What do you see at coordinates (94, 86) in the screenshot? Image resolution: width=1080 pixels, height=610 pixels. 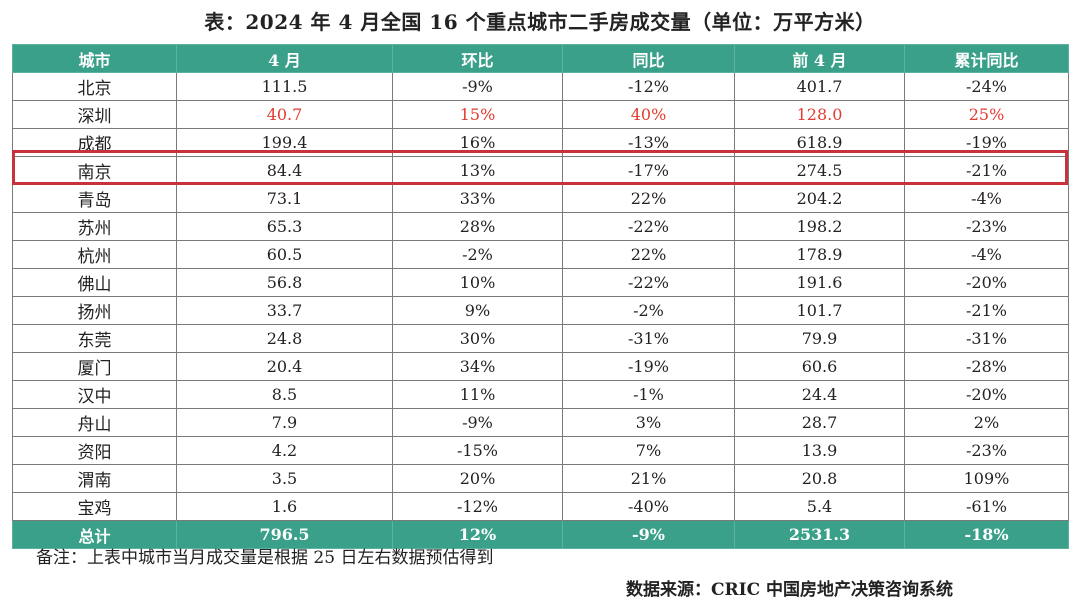 I see `cell-city: 北京` at bounding box center [94, 86].